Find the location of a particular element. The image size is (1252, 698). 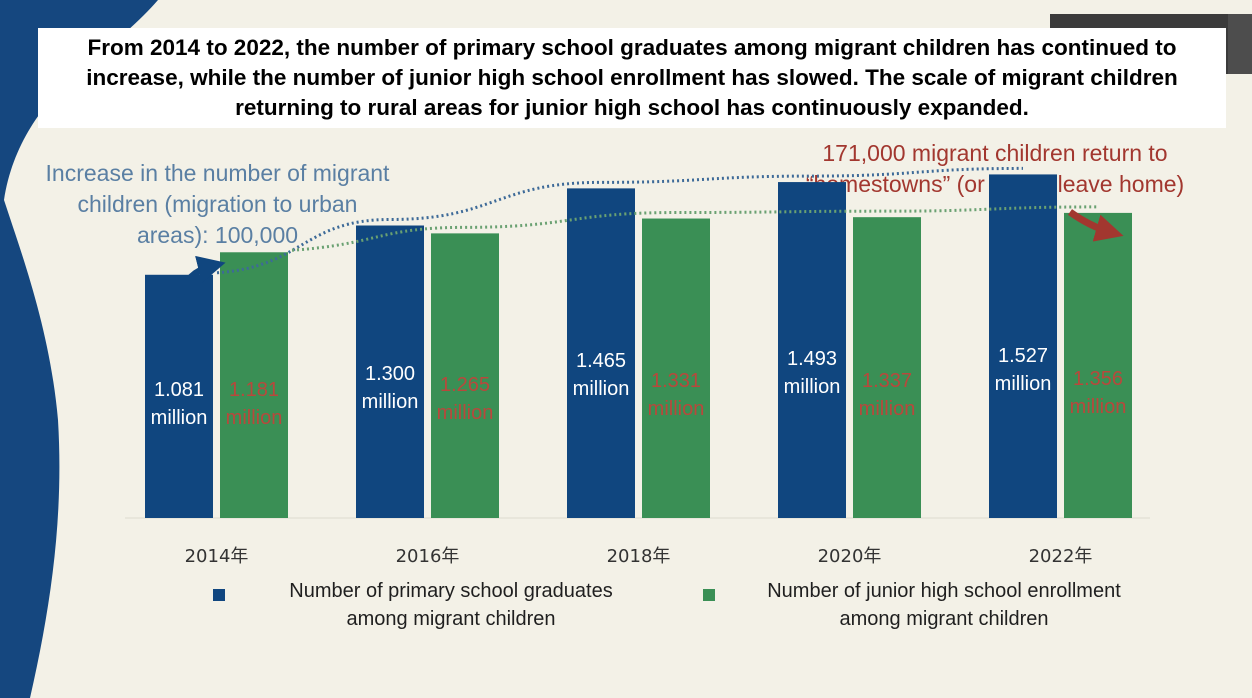

trend-layer is located at coordinates (657, 220).